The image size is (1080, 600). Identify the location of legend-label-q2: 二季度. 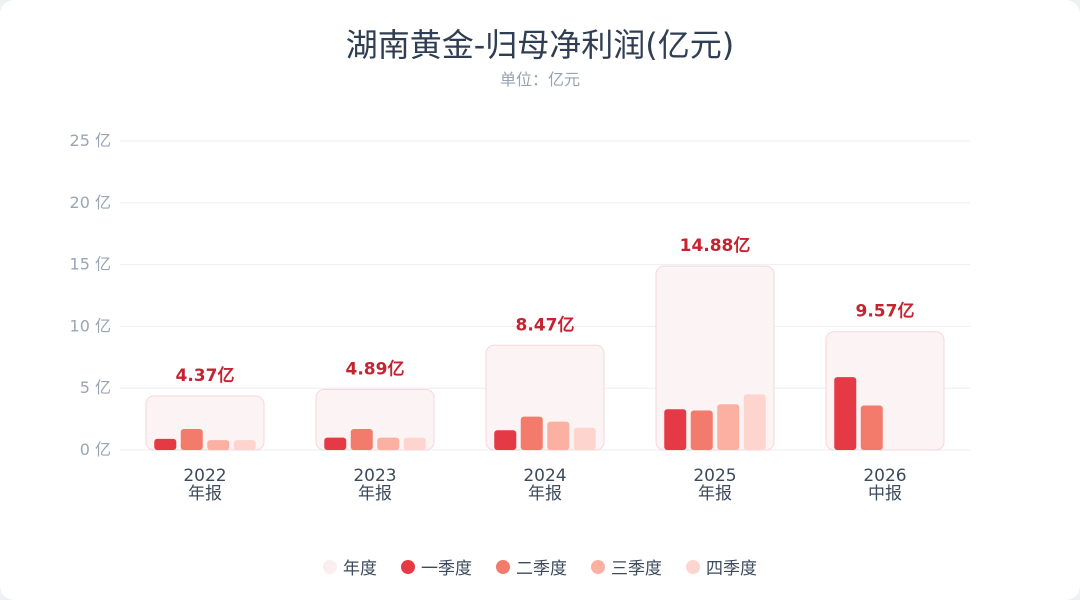
(541, 569).